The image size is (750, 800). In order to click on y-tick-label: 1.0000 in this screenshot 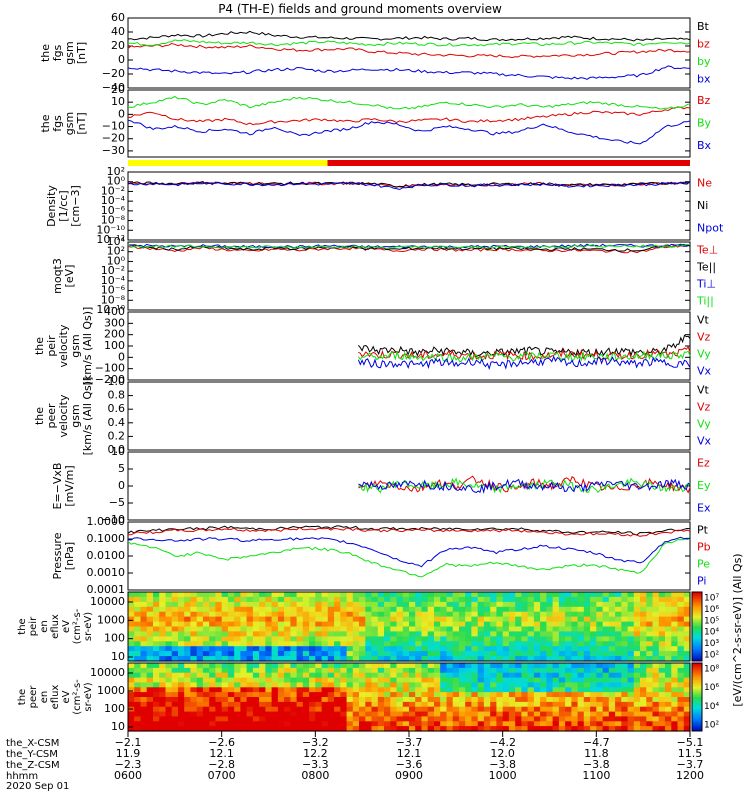, I will do `click(106, 521)`.